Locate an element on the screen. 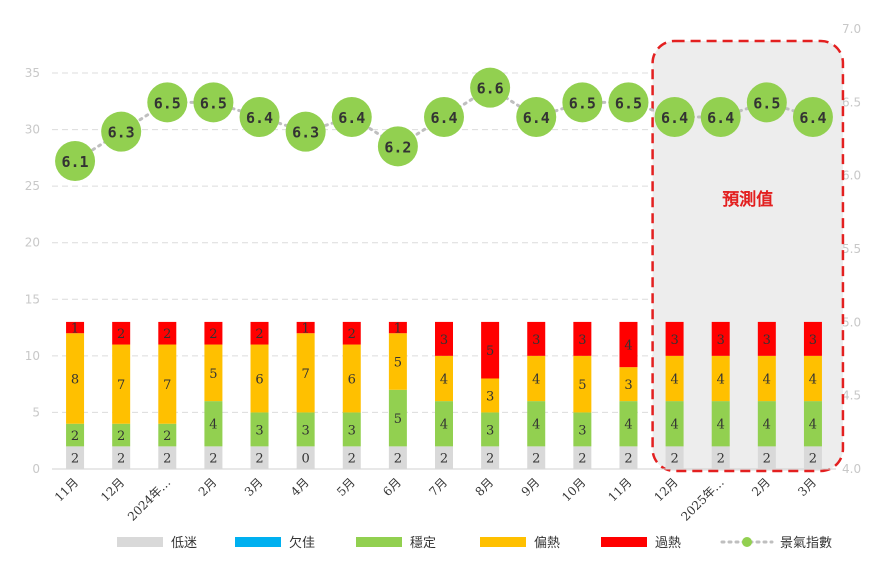 This screenshot has height=572, width=892. left-y-axis: 0 5 10 15 20 25 30 35 is located at coordinates (32, 271).